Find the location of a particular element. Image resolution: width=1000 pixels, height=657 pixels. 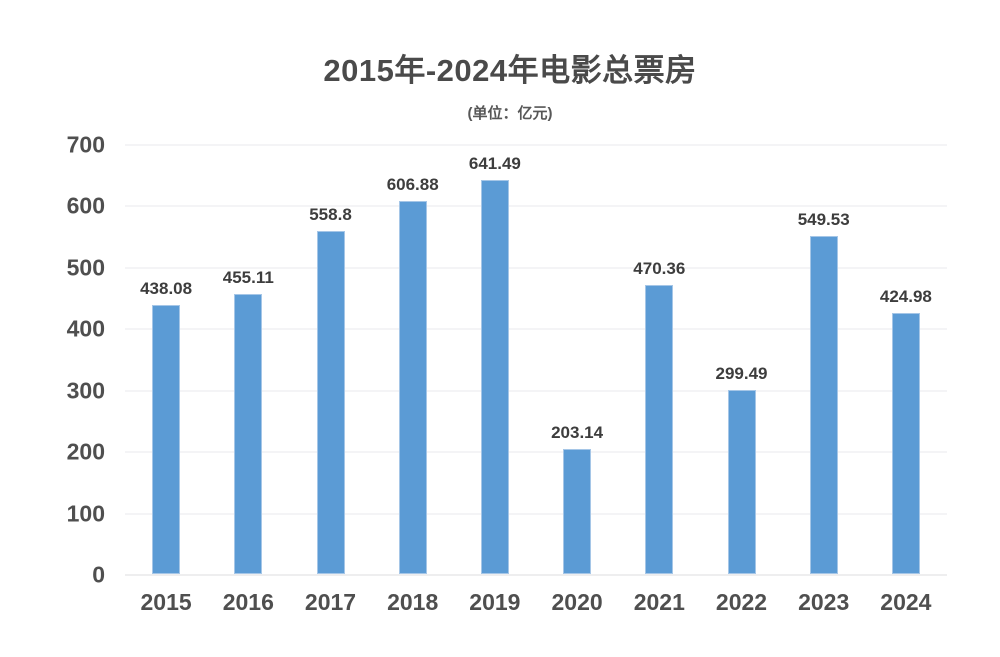

y-tick-label-300: 300 is located at coordinates (85, 390).